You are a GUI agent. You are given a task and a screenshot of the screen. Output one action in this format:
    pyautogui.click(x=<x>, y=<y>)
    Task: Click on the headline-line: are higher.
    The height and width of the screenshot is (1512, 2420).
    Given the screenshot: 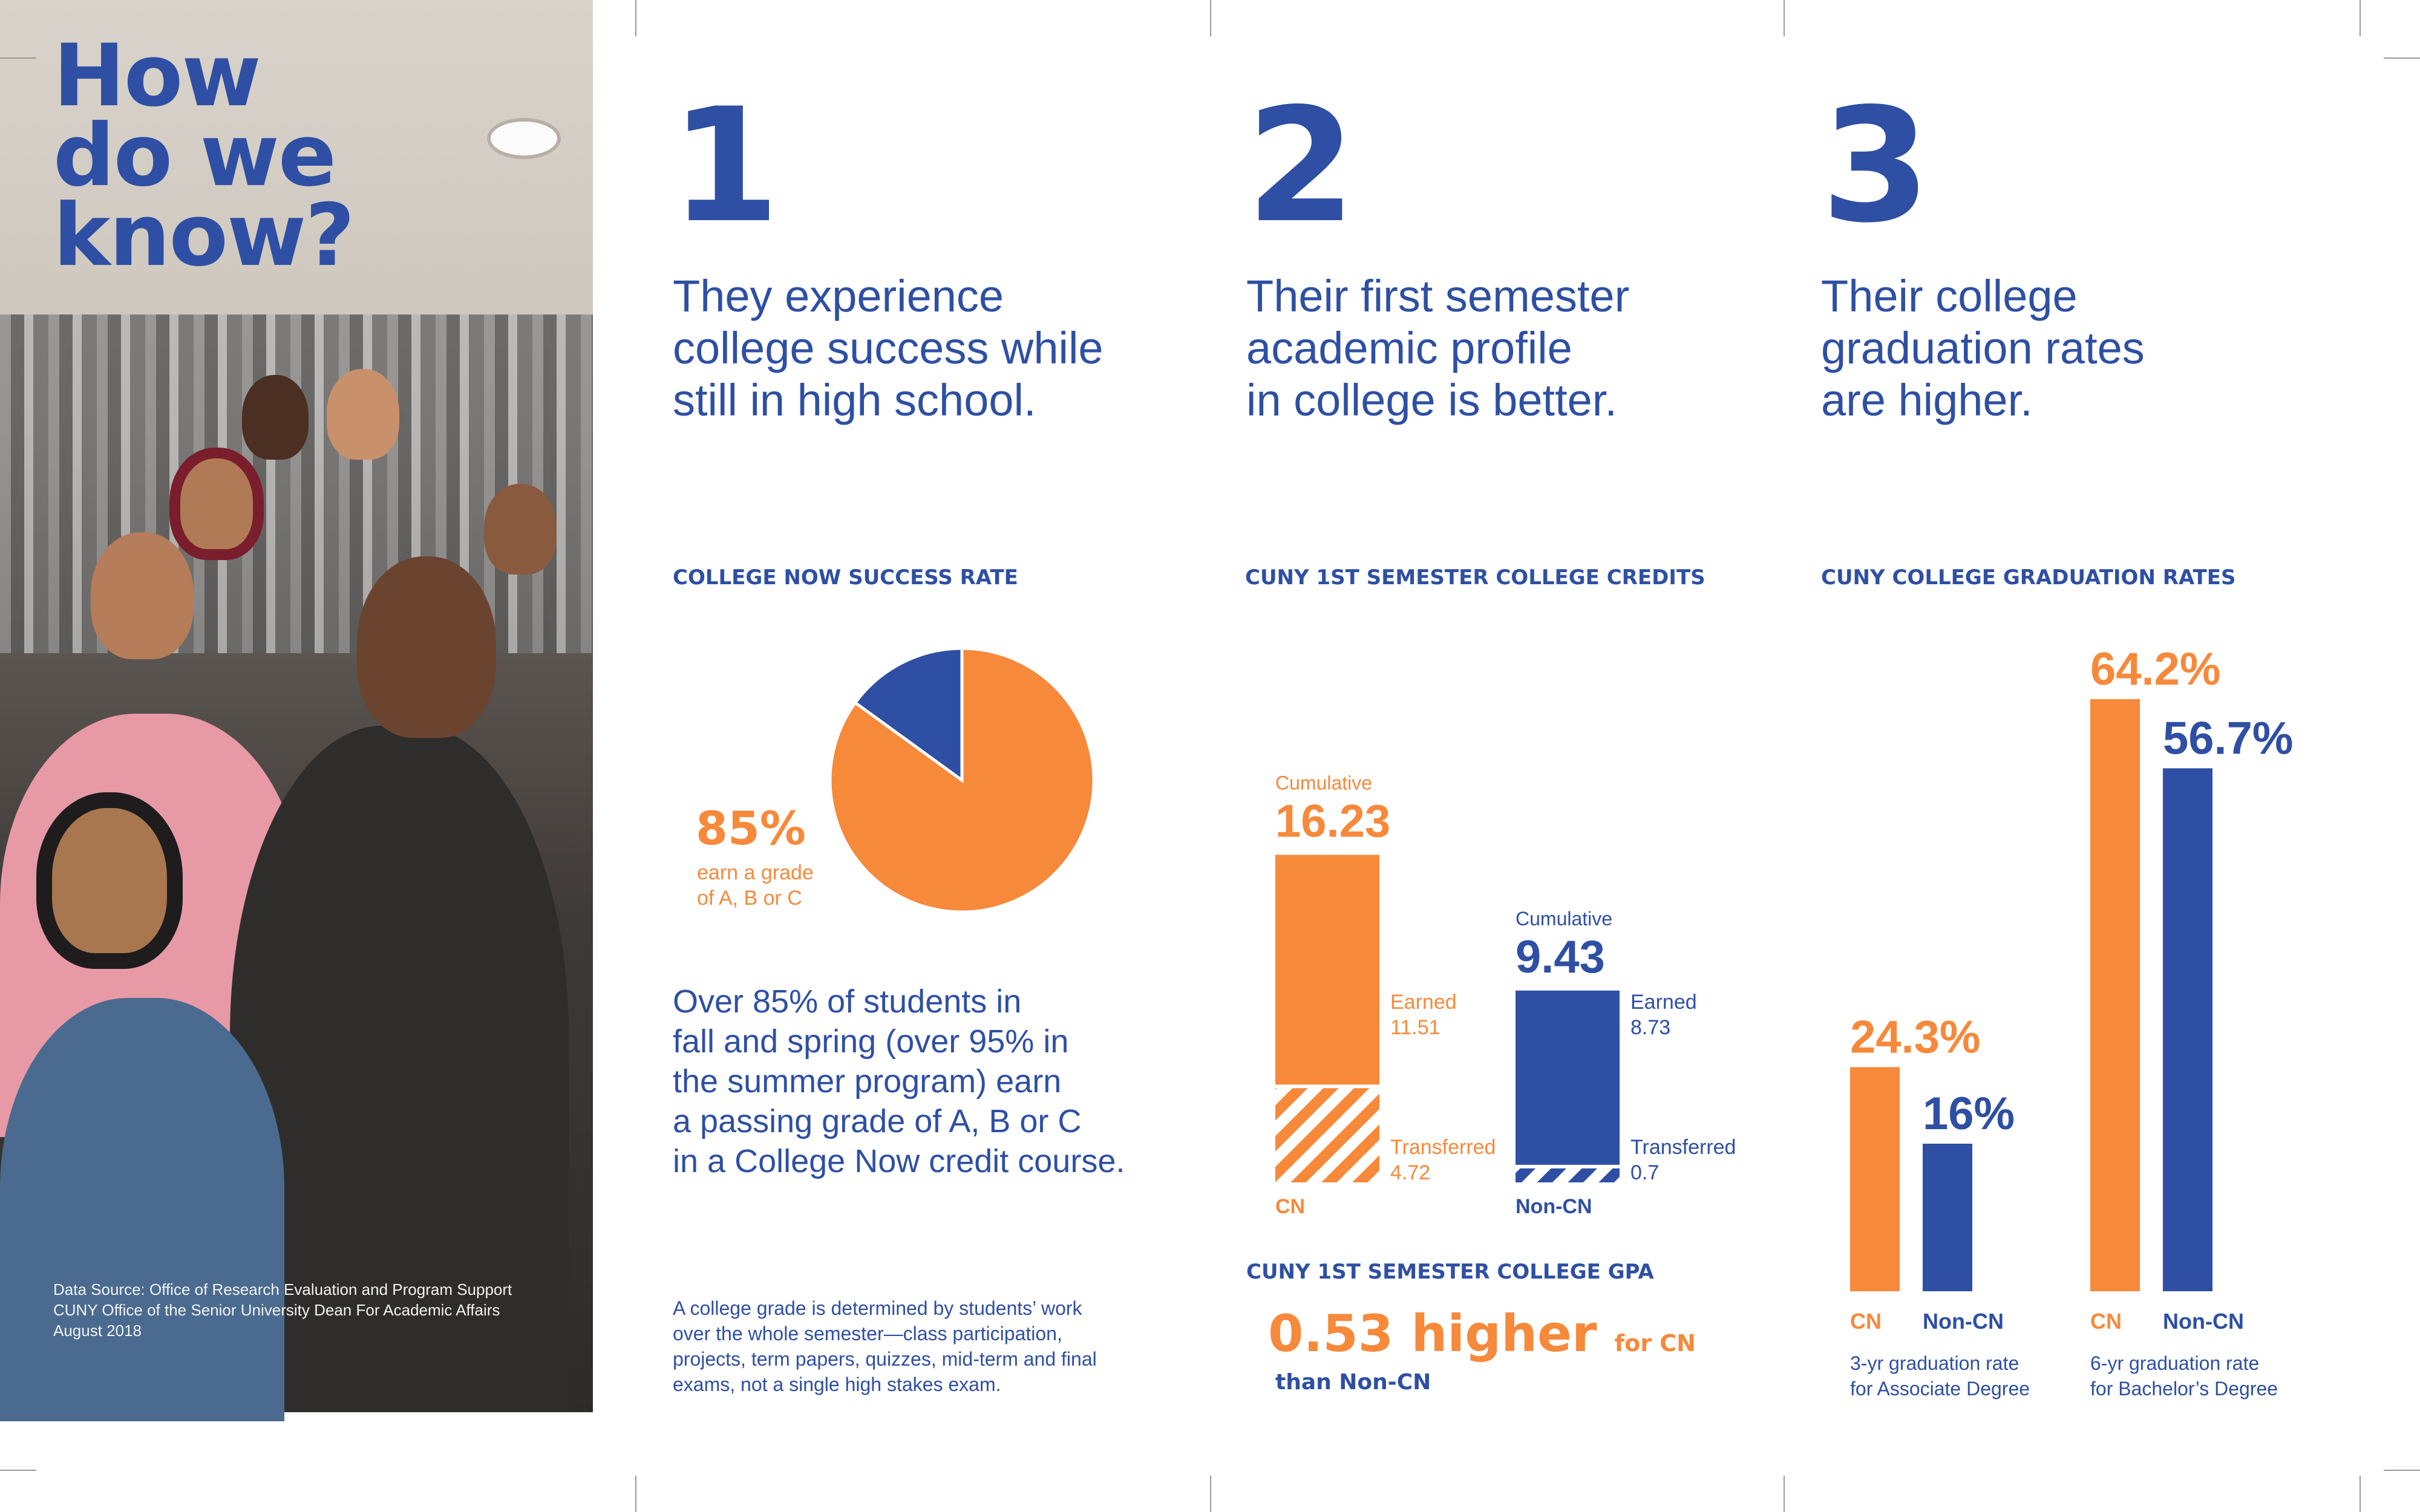 What is the action you would take?
    pyautogui.click(x=1927, y=400)
    